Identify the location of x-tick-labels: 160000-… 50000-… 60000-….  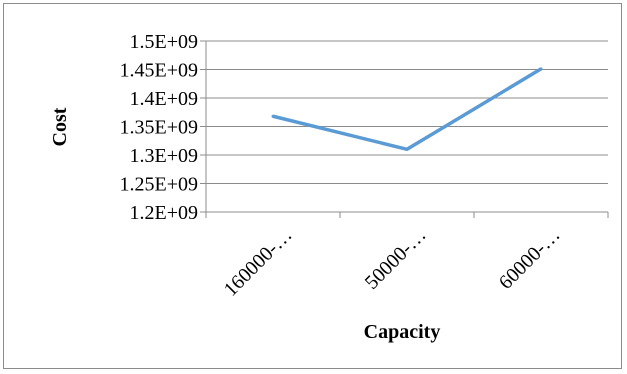
(392, 262).